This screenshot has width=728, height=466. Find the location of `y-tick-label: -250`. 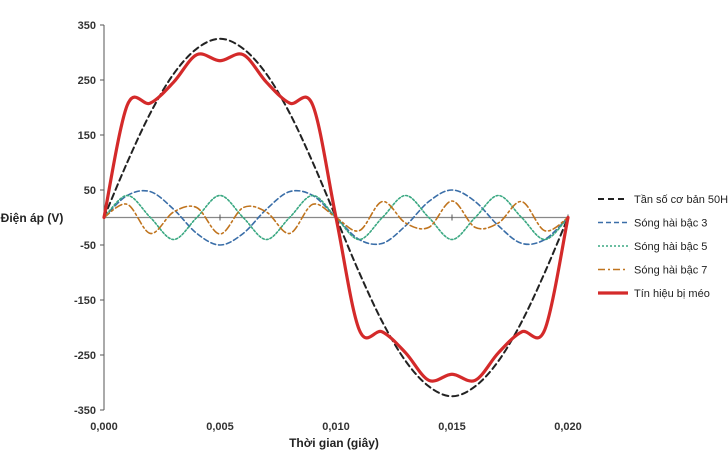

y-tick-label: -250 is located at coordinates (85, 356).